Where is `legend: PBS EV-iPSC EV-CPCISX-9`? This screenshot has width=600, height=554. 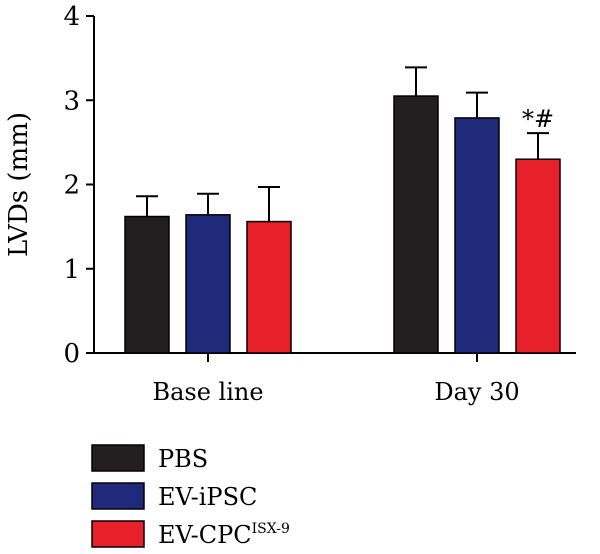
legend: PBS EV-iPSC EV-CPCISX-9 is located at coordinates (190, 496).